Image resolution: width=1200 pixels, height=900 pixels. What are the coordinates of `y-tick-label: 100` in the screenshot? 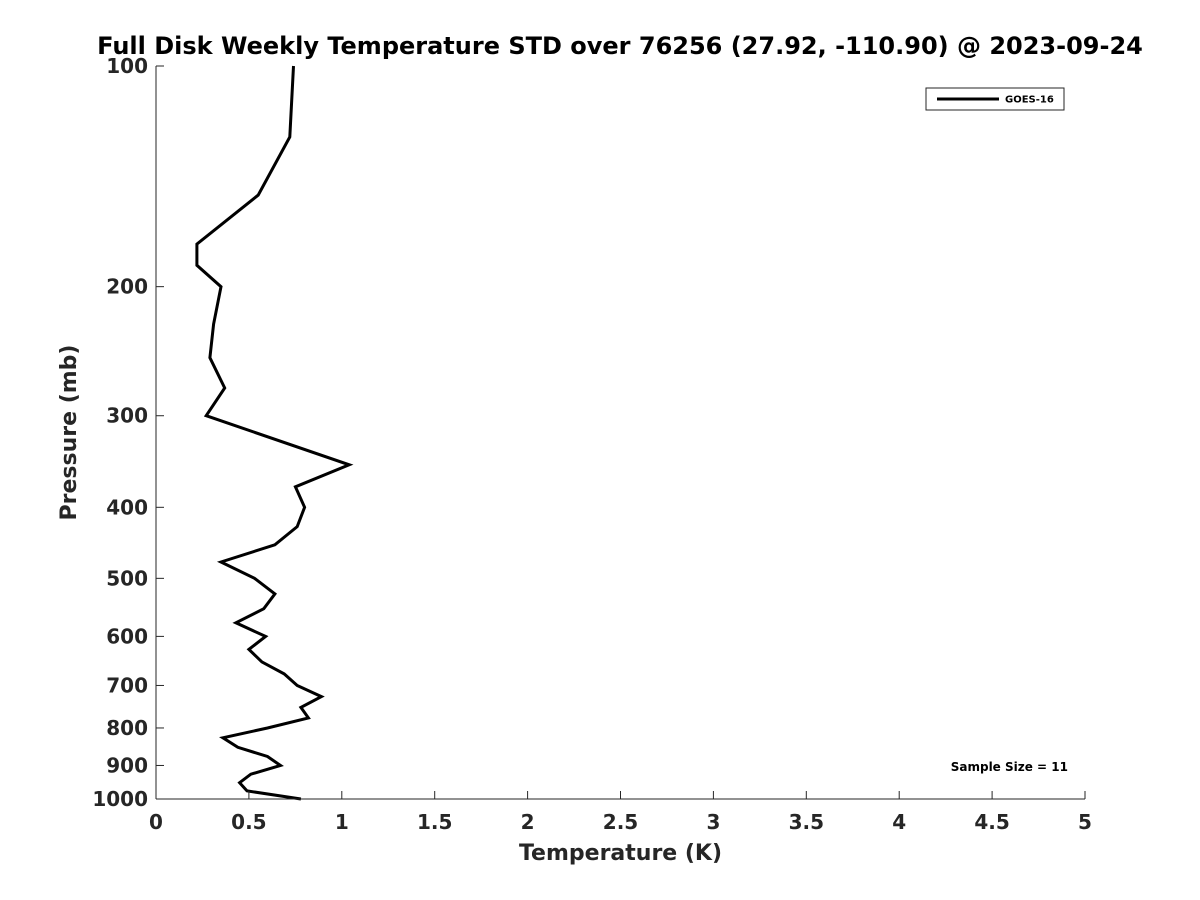 It's located at (127, 66).